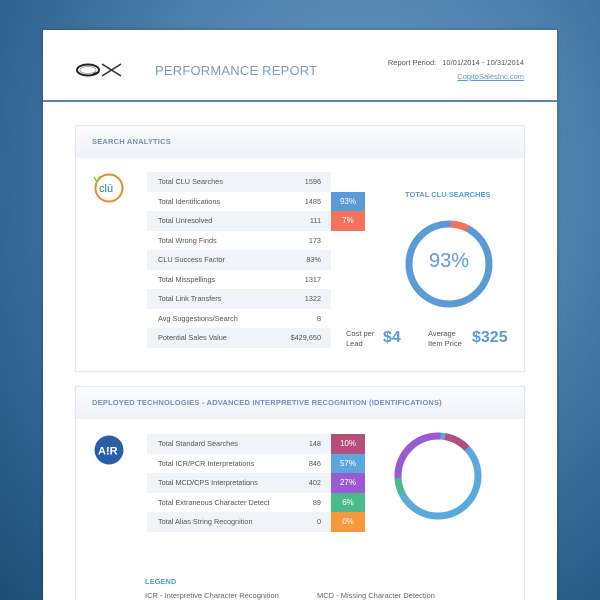 This screenshot has height=600, width=600. What do you see at coordinates (214, 502) in the screenshot?
I see `row-label: Total Extraneous Character Detect` at bounding box center [214, 502].